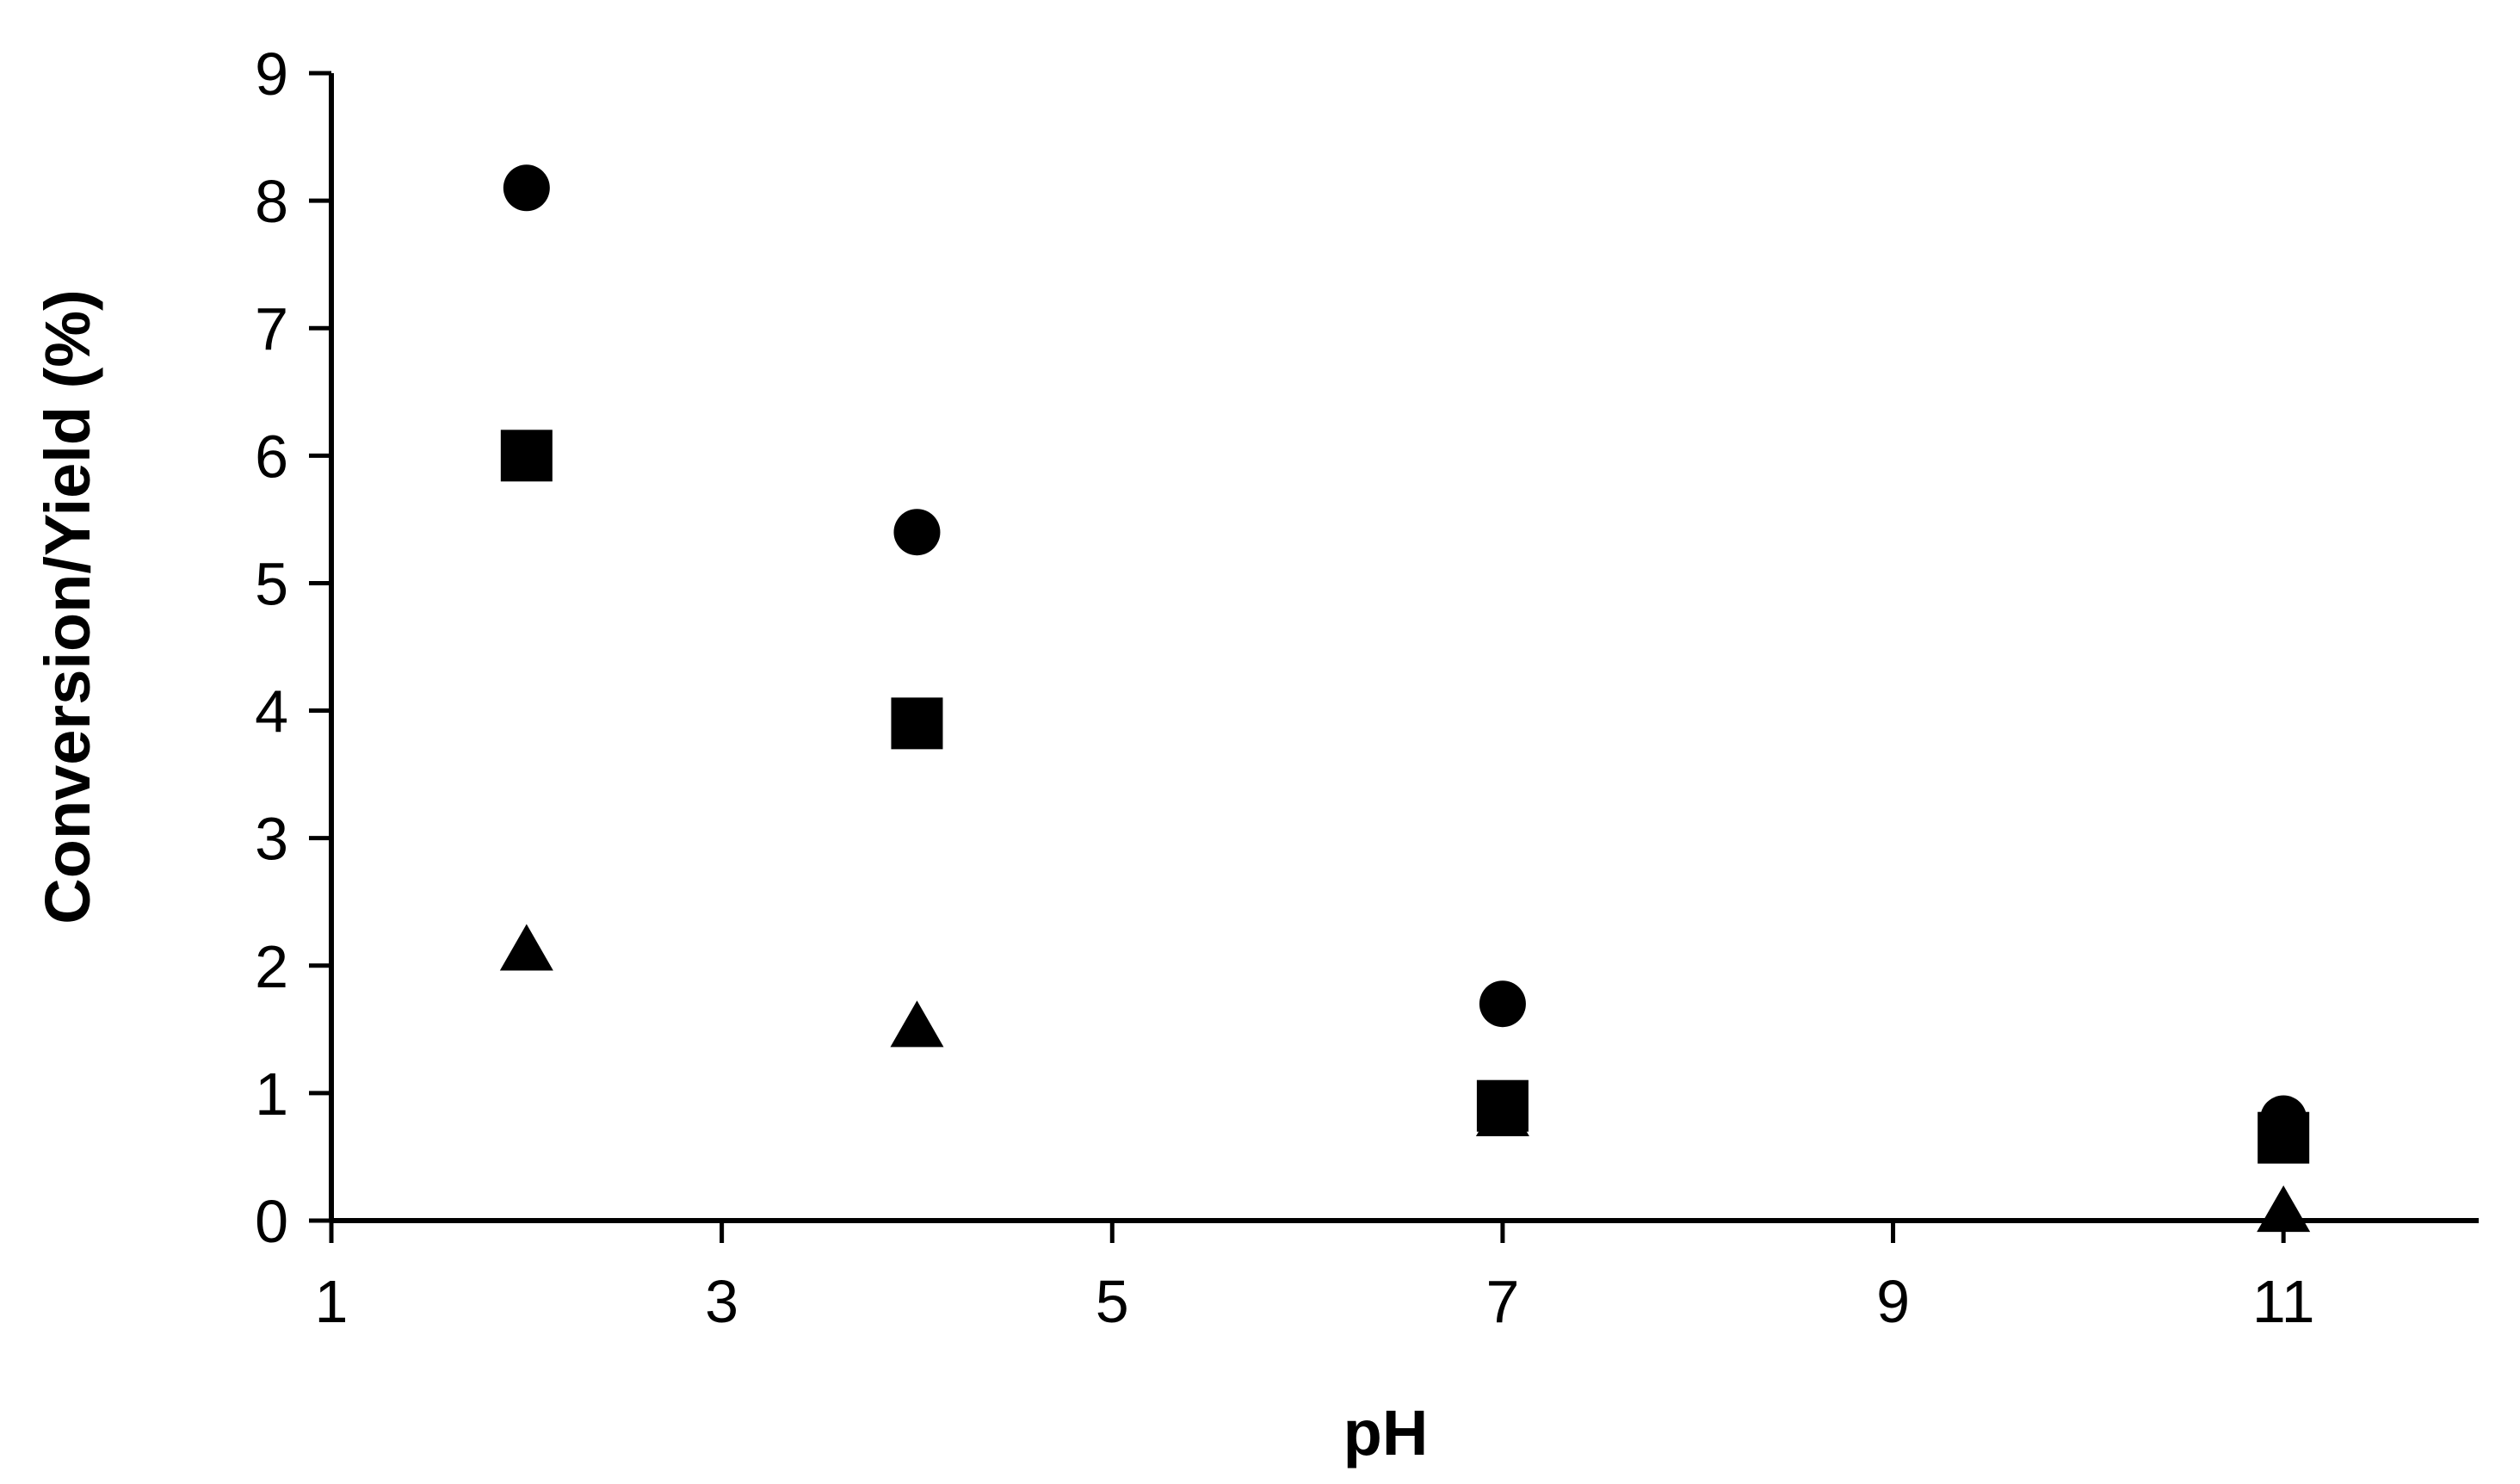  Describe the element at coordinates (1502, 1301) in the screenshot. I see `x-tick-label: 7` at that location.